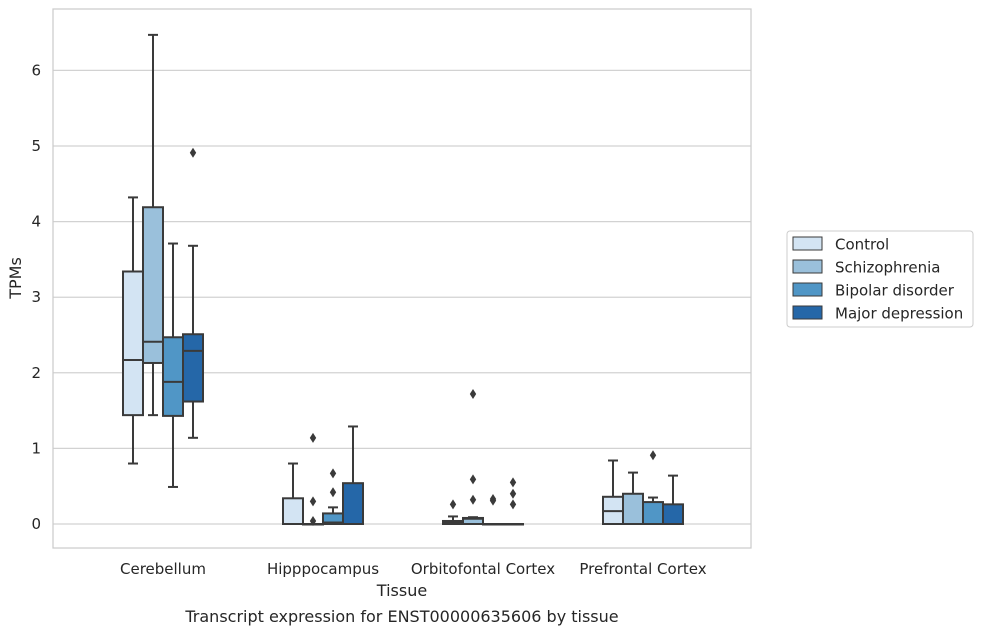  I want to click on y-tick-label: 6, so click(36, 70).